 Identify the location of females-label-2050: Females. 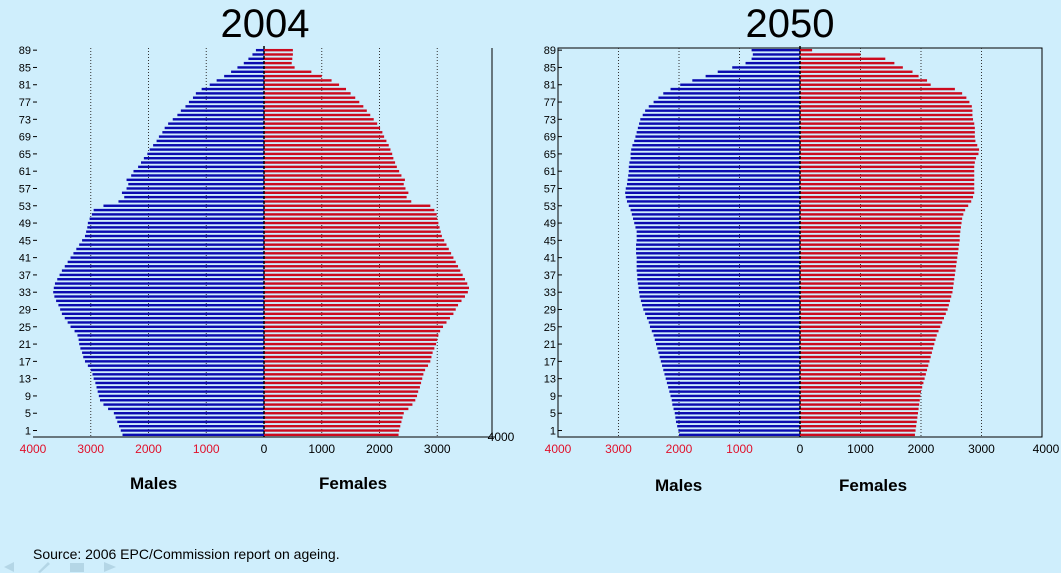
(873, 485).